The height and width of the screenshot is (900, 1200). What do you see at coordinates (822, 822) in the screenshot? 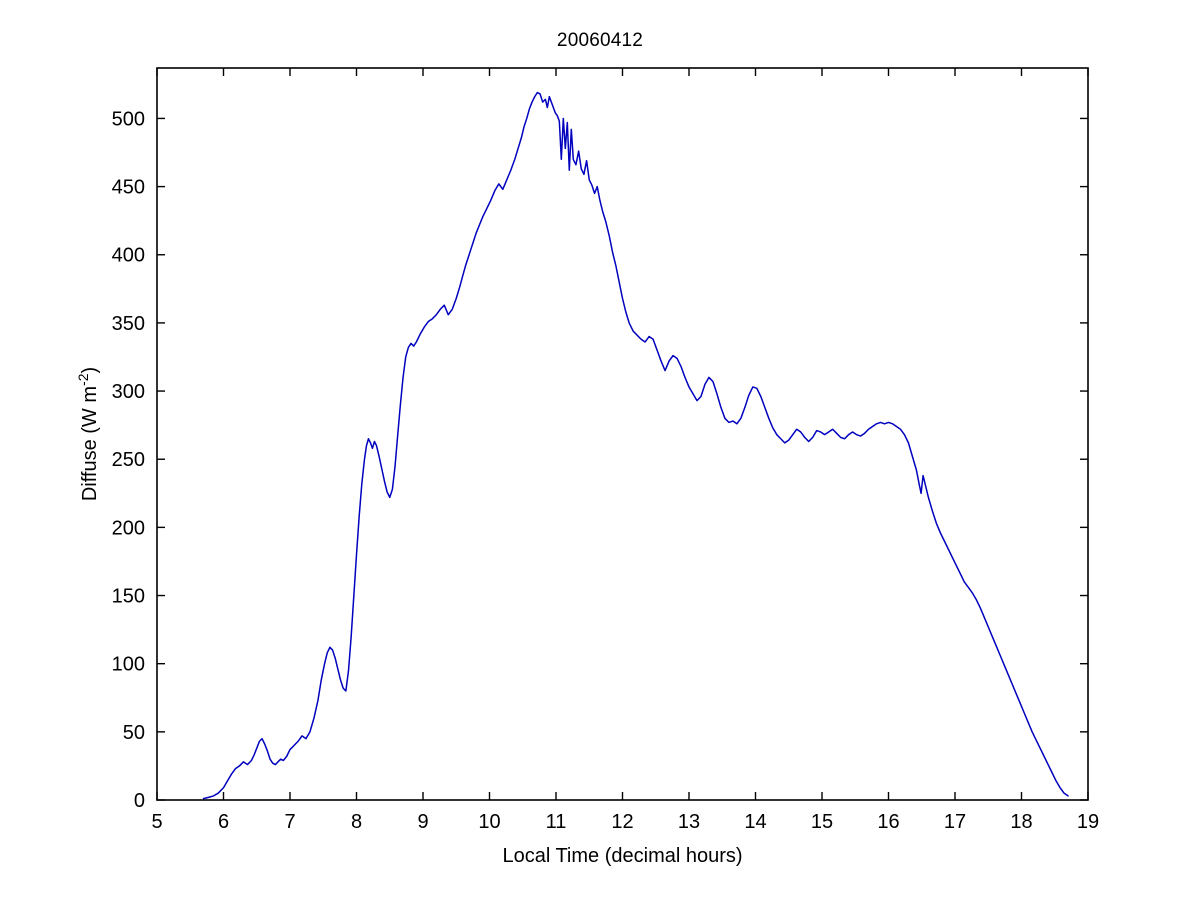
I see `x-tick-label: 15` at bounding box center [822, 822].